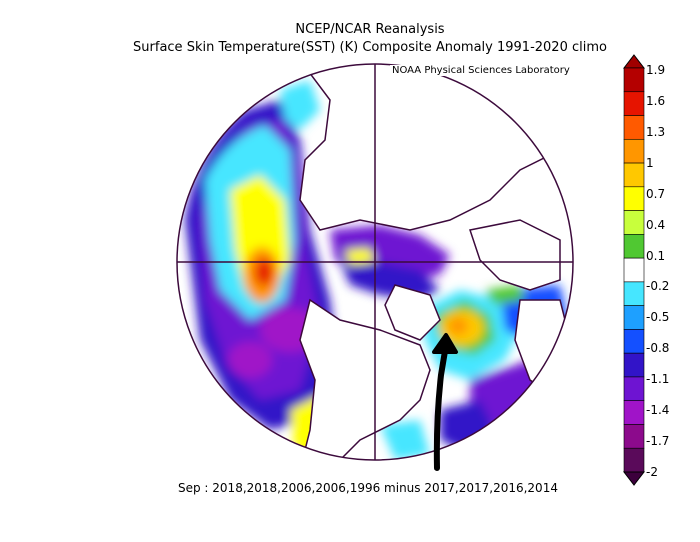 The image size is (700, 542). Describe the element at coordinates (412, 312) in the screenshot. I see `land-greenland` at that location.